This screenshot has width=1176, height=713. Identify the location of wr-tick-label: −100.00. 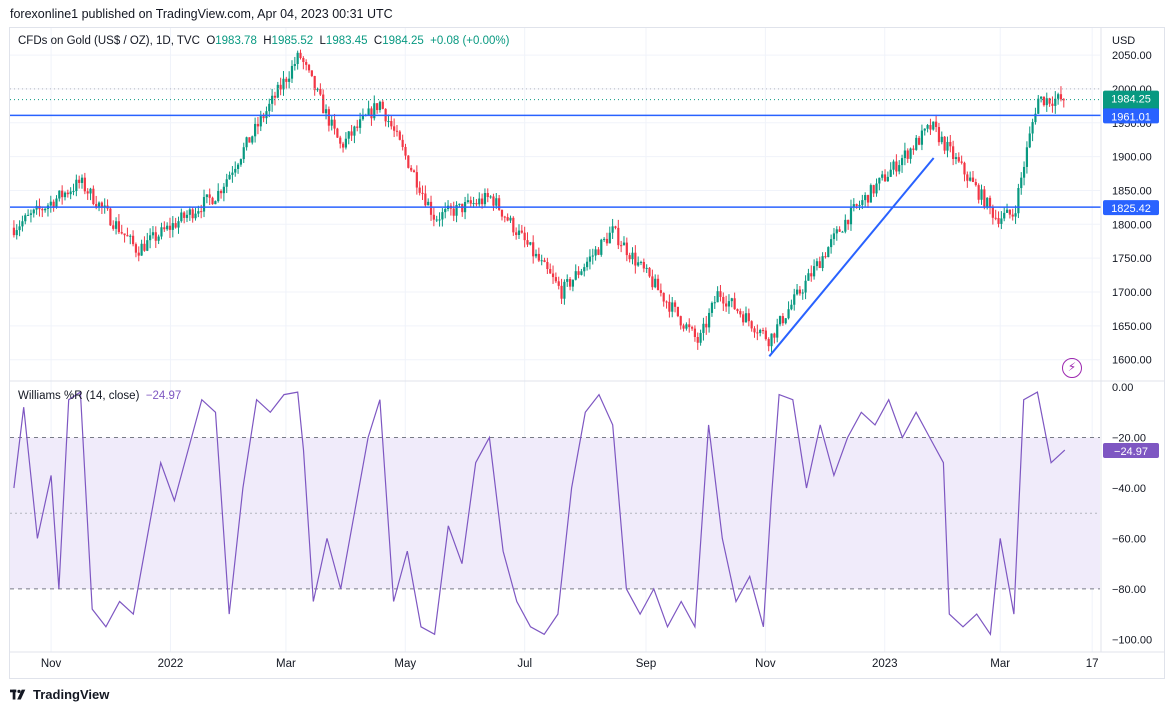
(1132, 640).